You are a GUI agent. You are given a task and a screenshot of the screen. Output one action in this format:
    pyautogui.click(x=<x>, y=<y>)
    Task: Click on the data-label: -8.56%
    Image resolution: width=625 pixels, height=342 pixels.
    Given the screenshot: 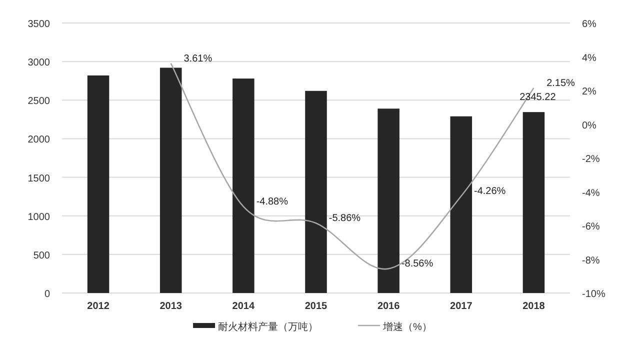 What is the action you would take?
    pyautogui.click(x=417, y=264)
    